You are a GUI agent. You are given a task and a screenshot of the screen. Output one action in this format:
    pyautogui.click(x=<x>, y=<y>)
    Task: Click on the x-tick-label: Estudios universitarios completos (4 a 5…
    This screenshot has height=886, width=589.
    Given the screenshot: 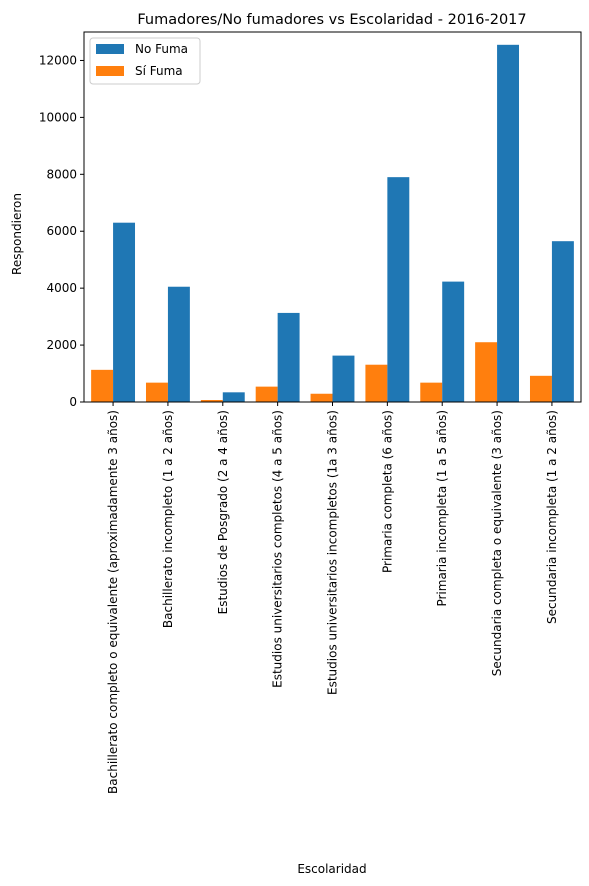 What is the action you would take?
    pyautogui.click(x=278, y=549)
    